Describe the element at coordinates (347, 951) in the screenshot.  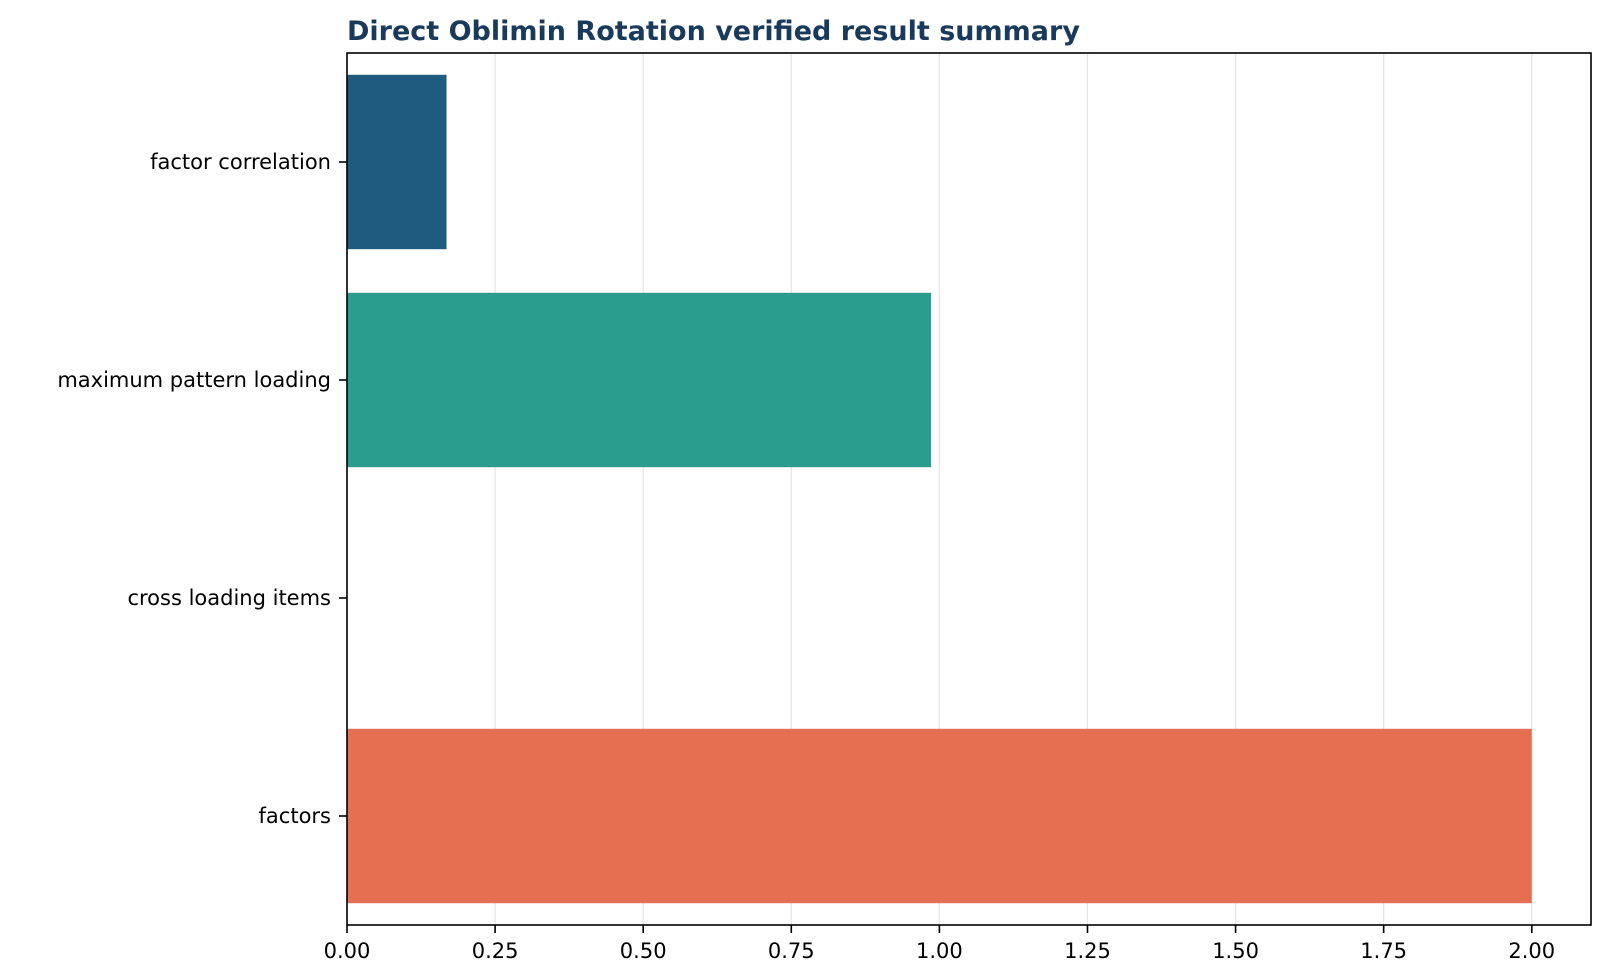
I see `x-tick-label: 0.00` at that location.